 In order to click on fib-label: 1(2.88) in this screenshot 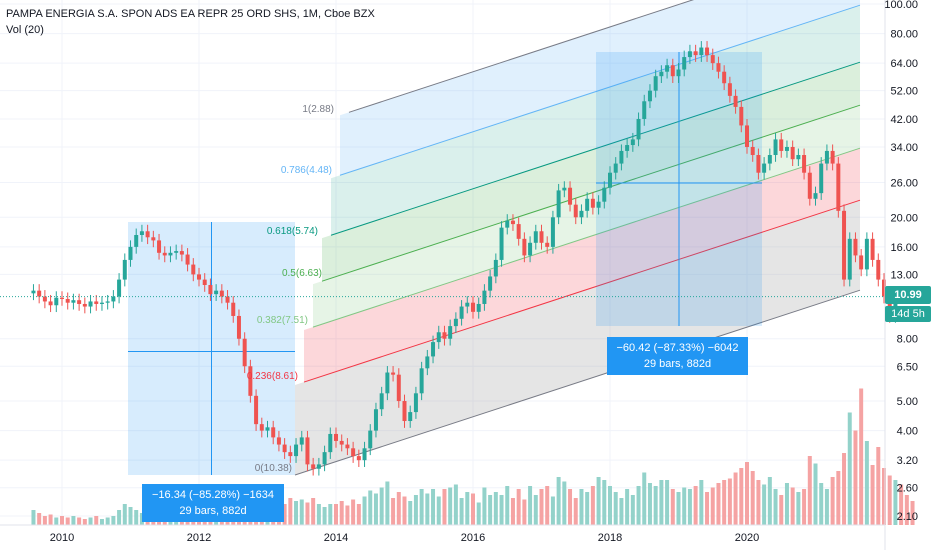, I will do `click(318, 109)`.